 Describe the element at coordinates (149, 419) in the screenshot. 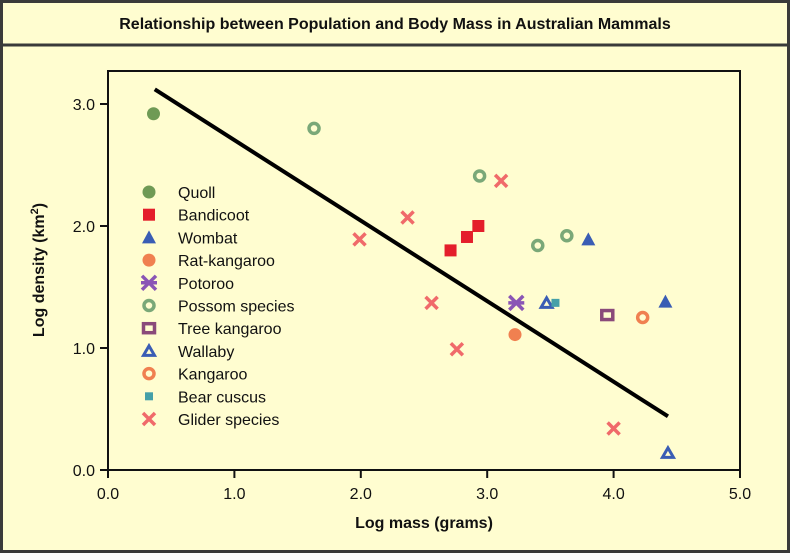

I see `legend-marker-glider-species` at that location.